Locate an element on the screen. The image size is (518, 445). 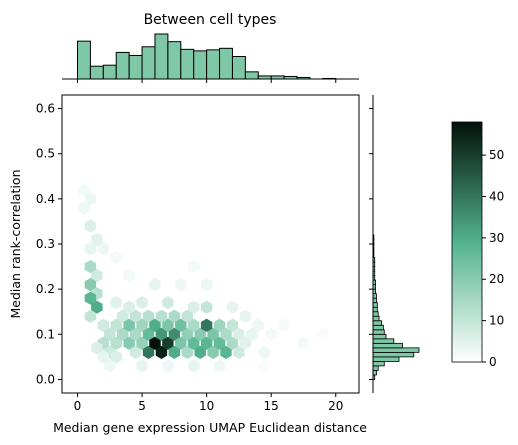
y-axis: 0.0 0.1 0.2 0.3 0.4 0.5 0.6 is located at coordinates (49, 244).